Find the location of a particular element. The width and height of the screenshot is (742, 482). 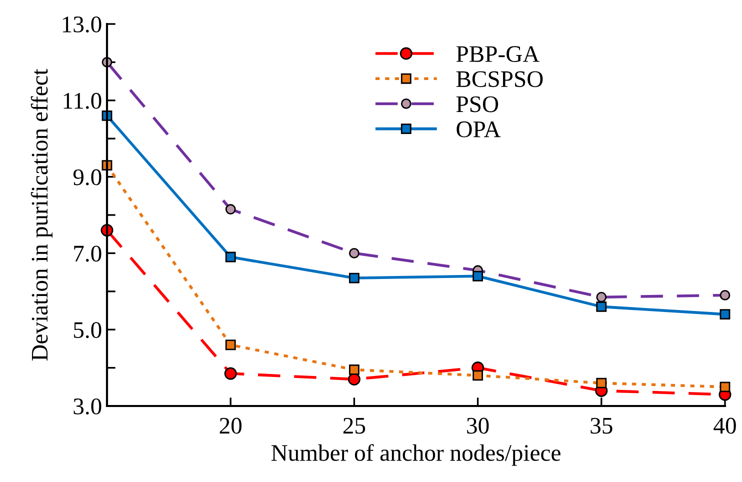

y-tick-label: 11.0 is located at coordinates (83, 100).